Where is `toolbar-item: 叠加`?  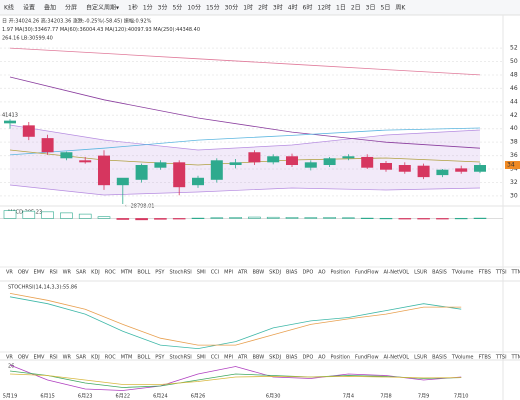 toolbar-item: 叠加 is located at coordinates (50, 8).